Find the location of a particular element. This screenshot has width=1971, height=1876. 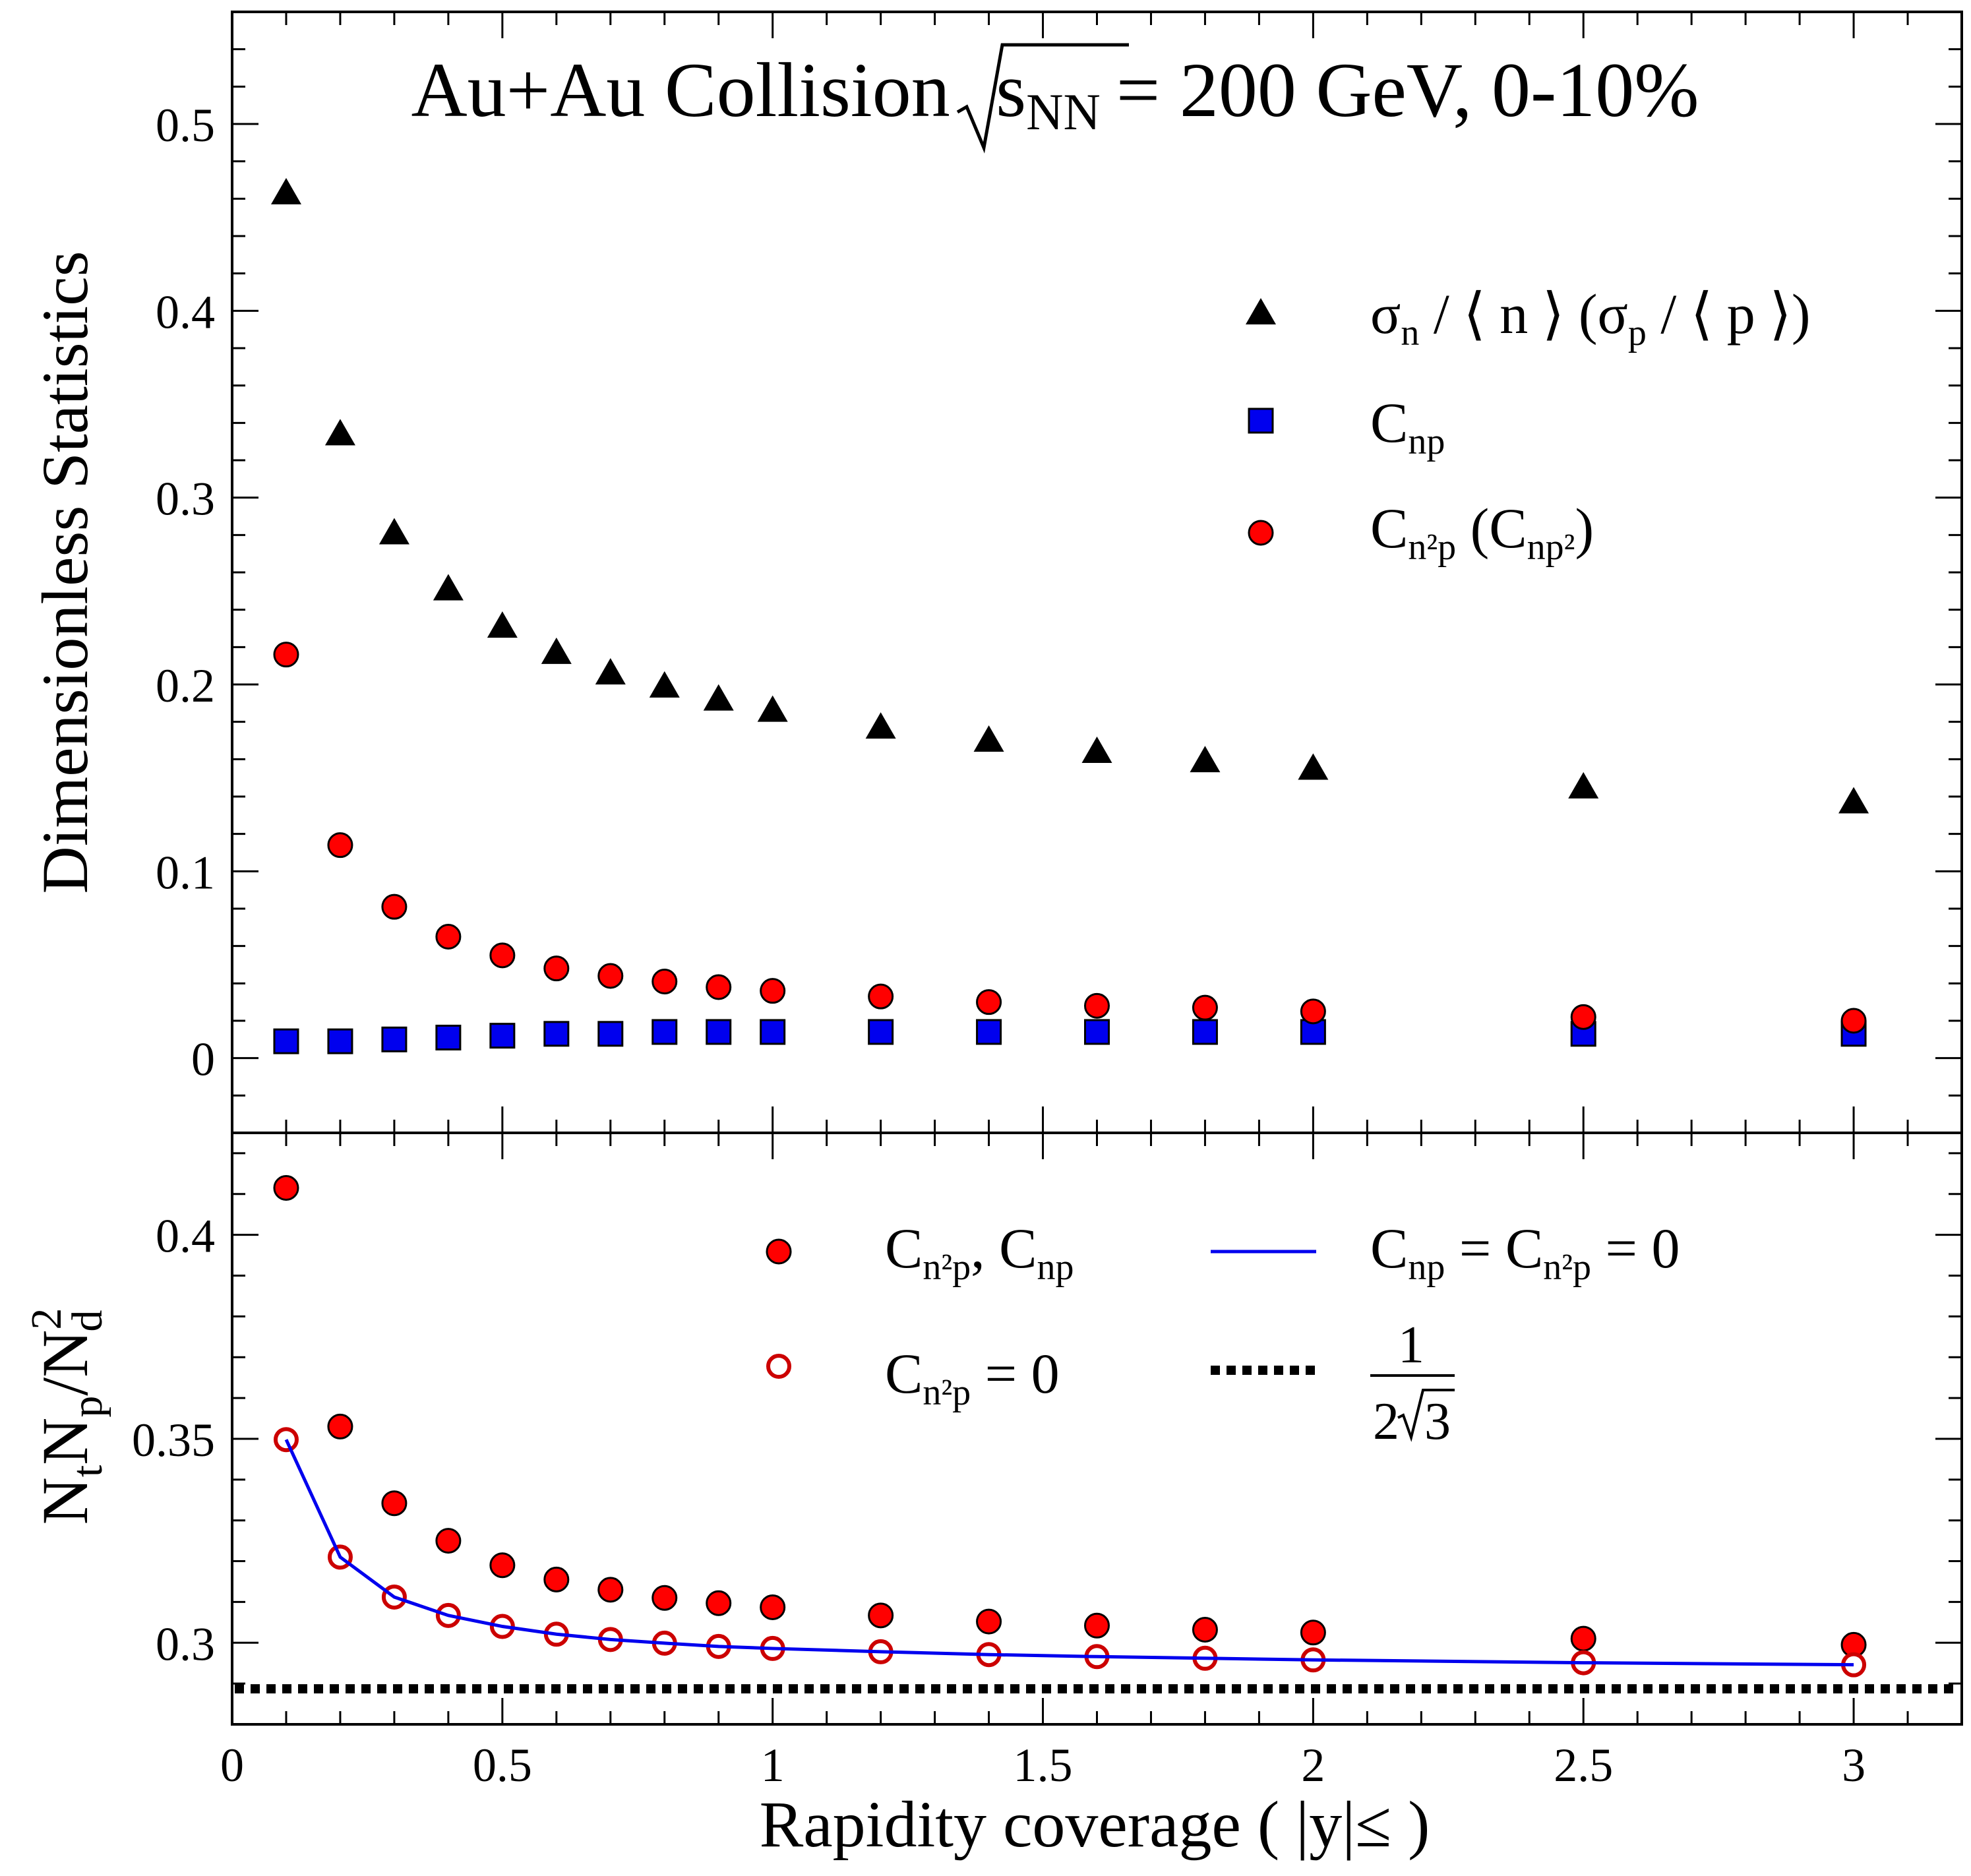

top-ylabel: Dimensionless Statistics is located at coordinates (65, 572).